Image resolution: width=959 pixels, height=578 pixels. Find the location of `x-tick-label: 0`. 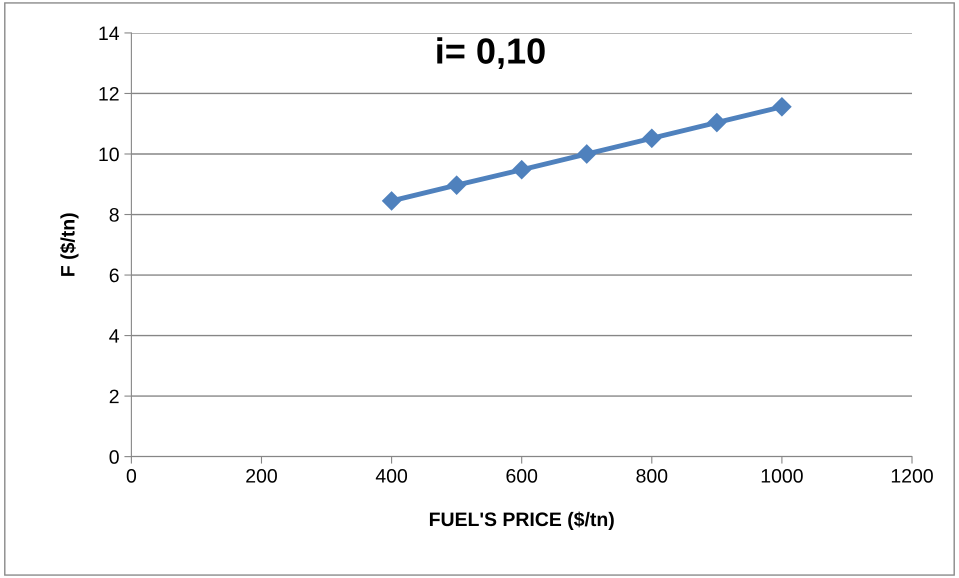

x-tick-label: 0 is located at coordinates (131, 475).